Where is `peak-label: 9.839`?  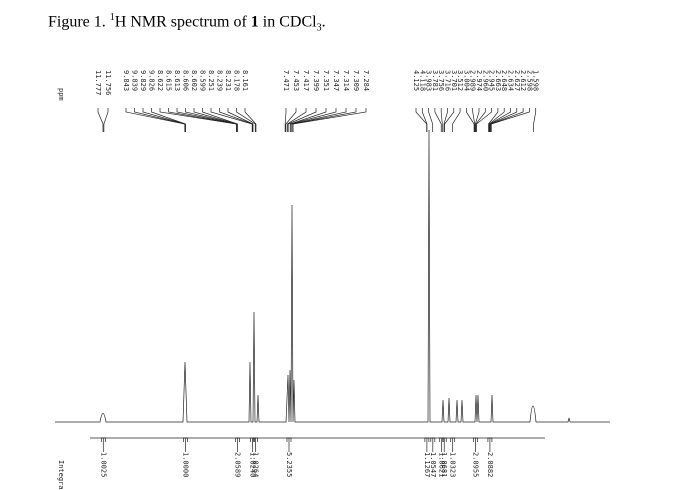 peak-label: 9.839 is located at coordinates (135, 80).